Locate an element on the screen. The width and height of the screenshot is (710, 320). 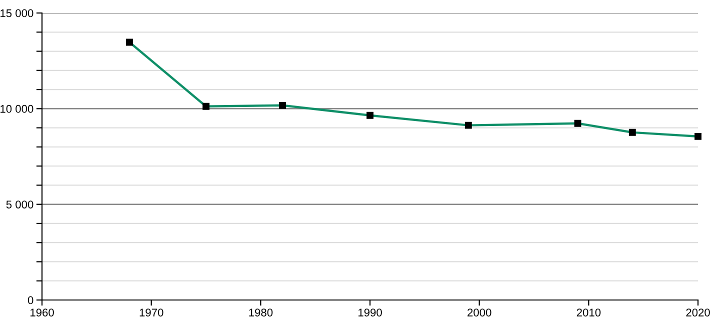
x-tick-label: 1970 is located at coordinates (152, 312).